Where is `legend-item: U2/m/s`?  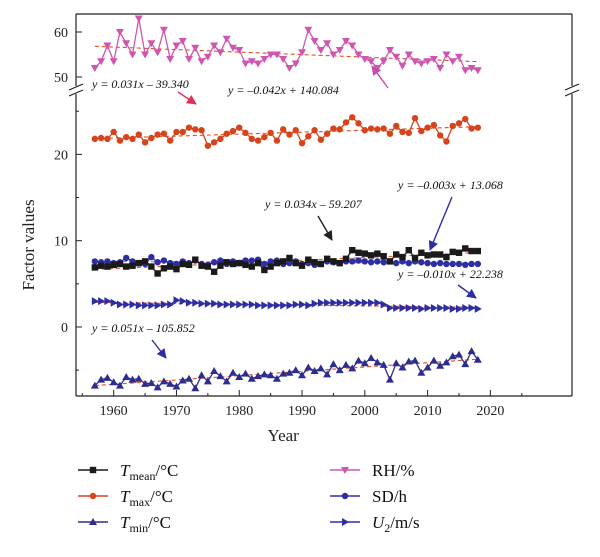 legend-item: U2/m/s is located at coordinates (375, 524).